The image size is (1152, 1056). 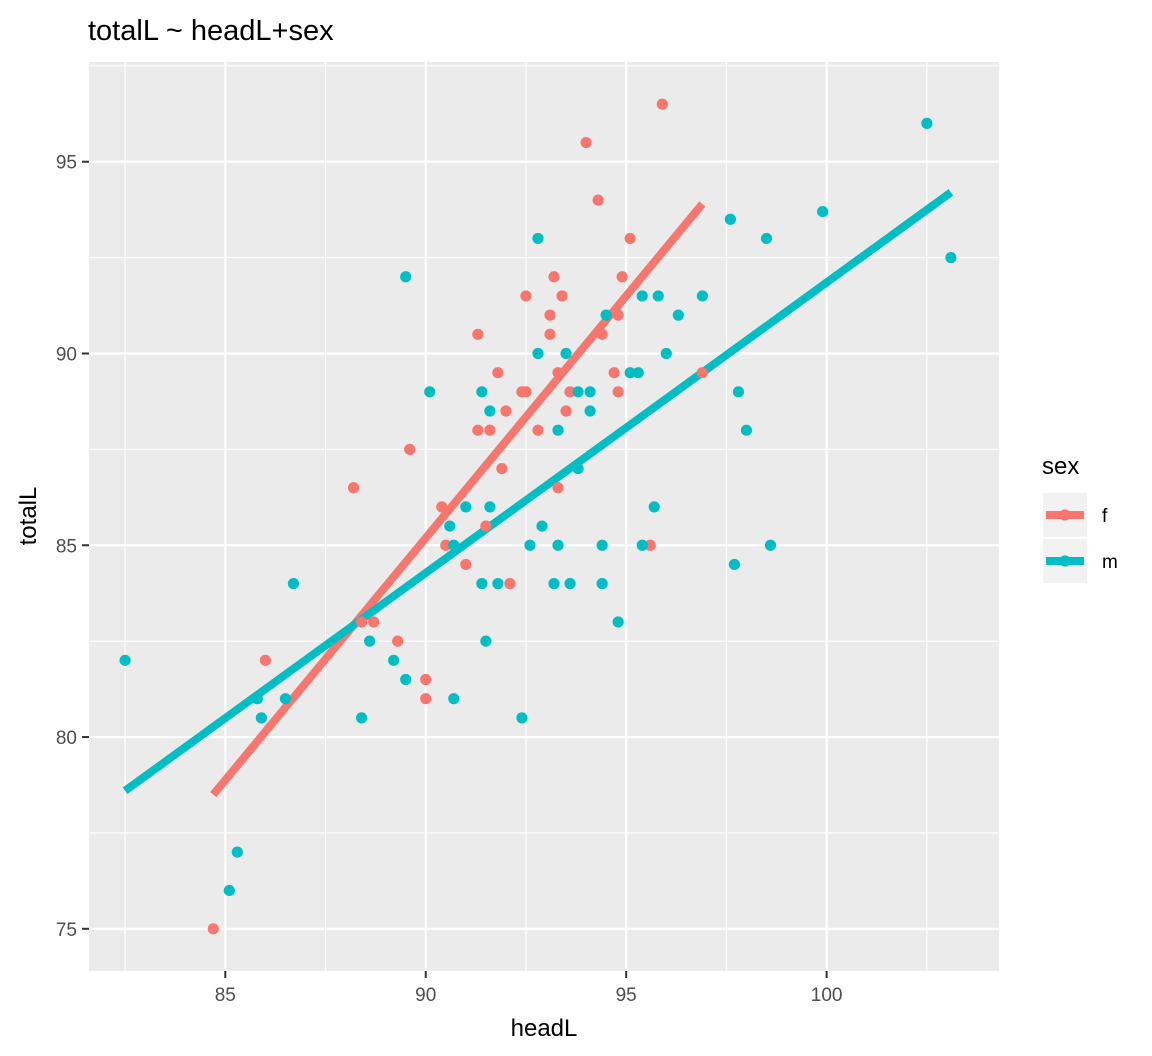 What do you see at coordinates (211, 31) in the screenshot?
I see `chart-title: totalL ~ headL+sex` at bounding box center [211, 31].